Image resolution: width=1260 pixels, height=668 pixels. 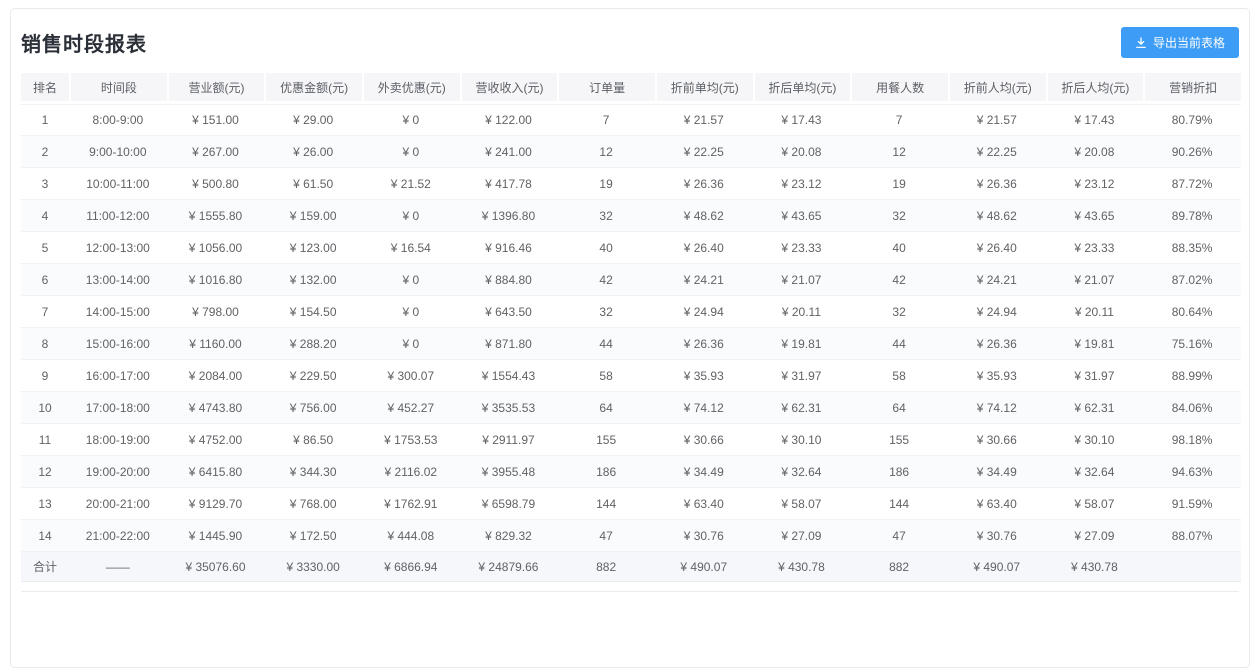 I want to click on table-cell: ¥ 27.09, so click(x=801, y=536).